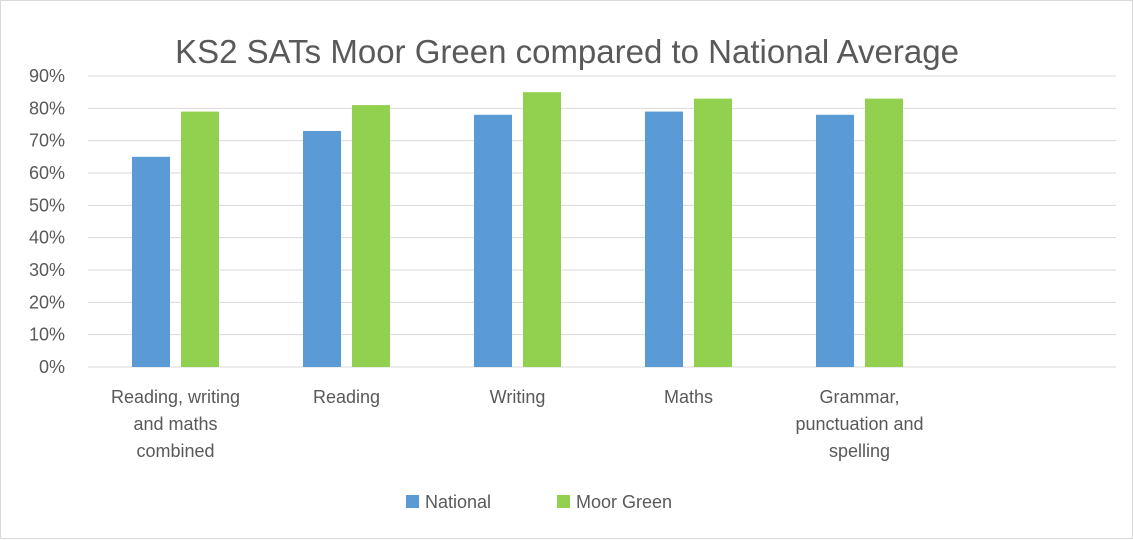 The width and height of the screenshot is (1133, 540). What do you see at coordinates (47, 76) in the screenshot?
I see `y-tick-label: 90%` at bounding box center [47, 76].